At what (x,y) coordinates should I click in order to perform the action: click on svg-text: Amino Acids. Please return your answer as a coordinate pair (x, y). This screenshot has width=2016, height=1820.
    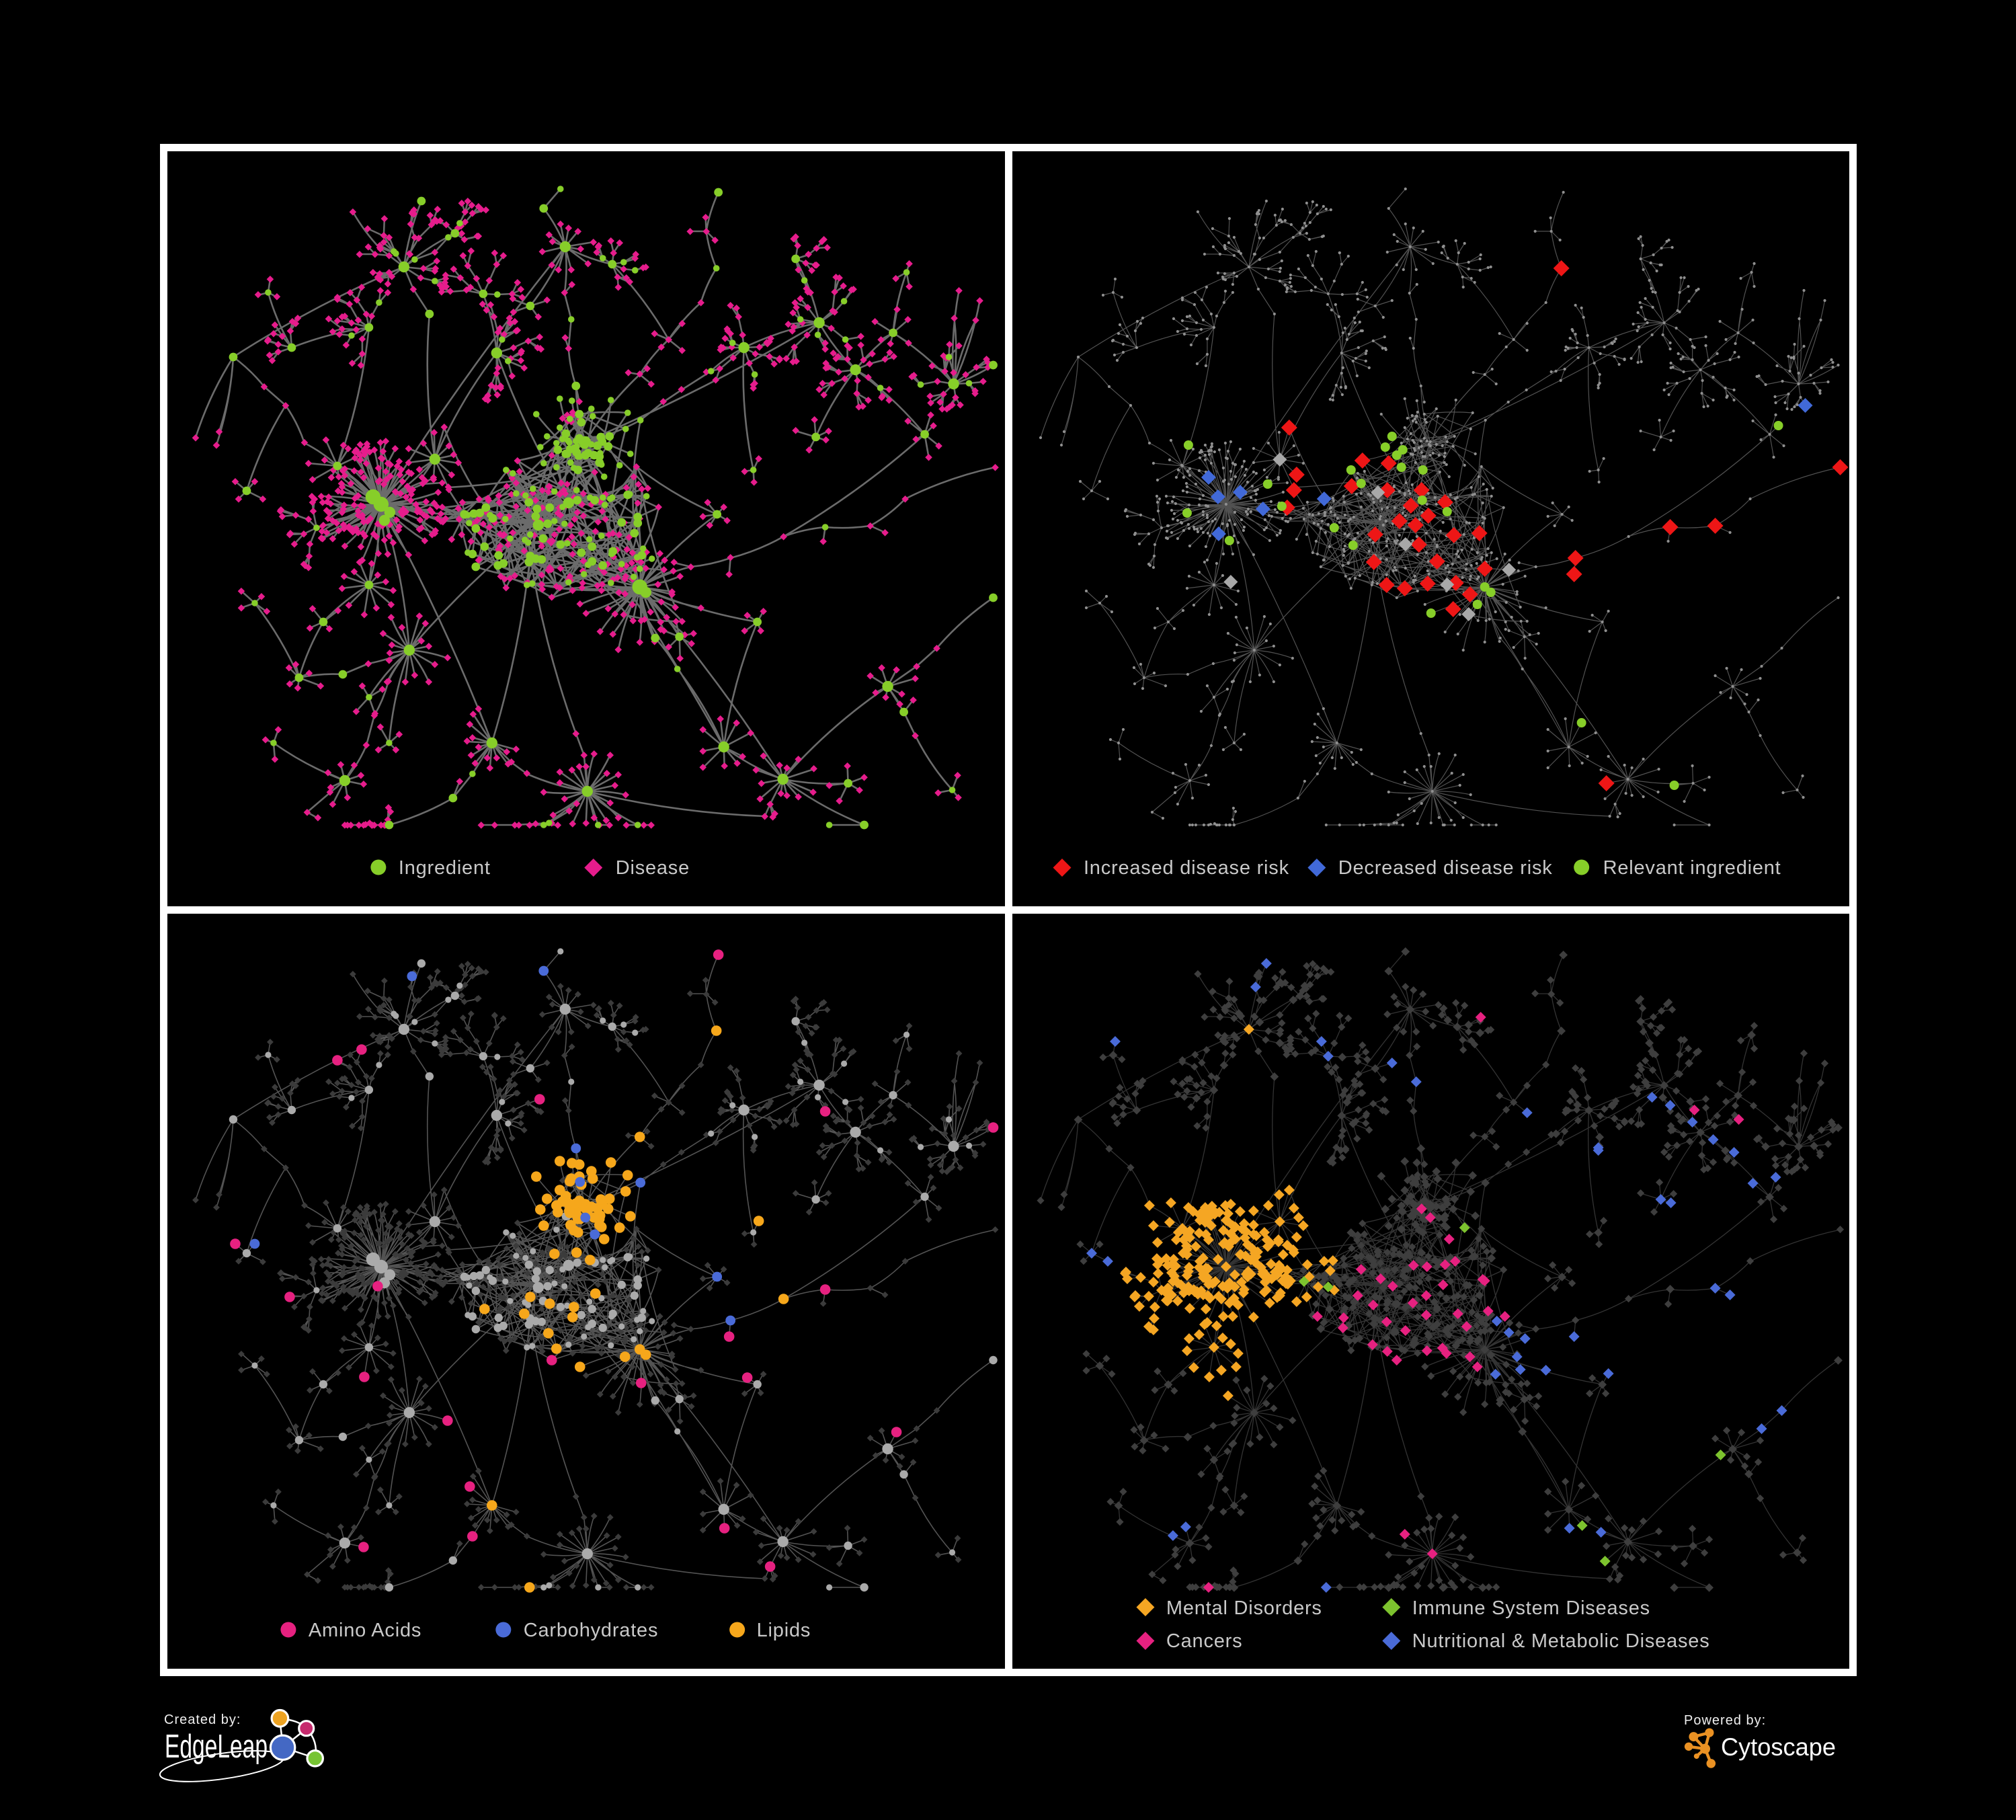
    Looking at the image, I should click on (365, 1630).